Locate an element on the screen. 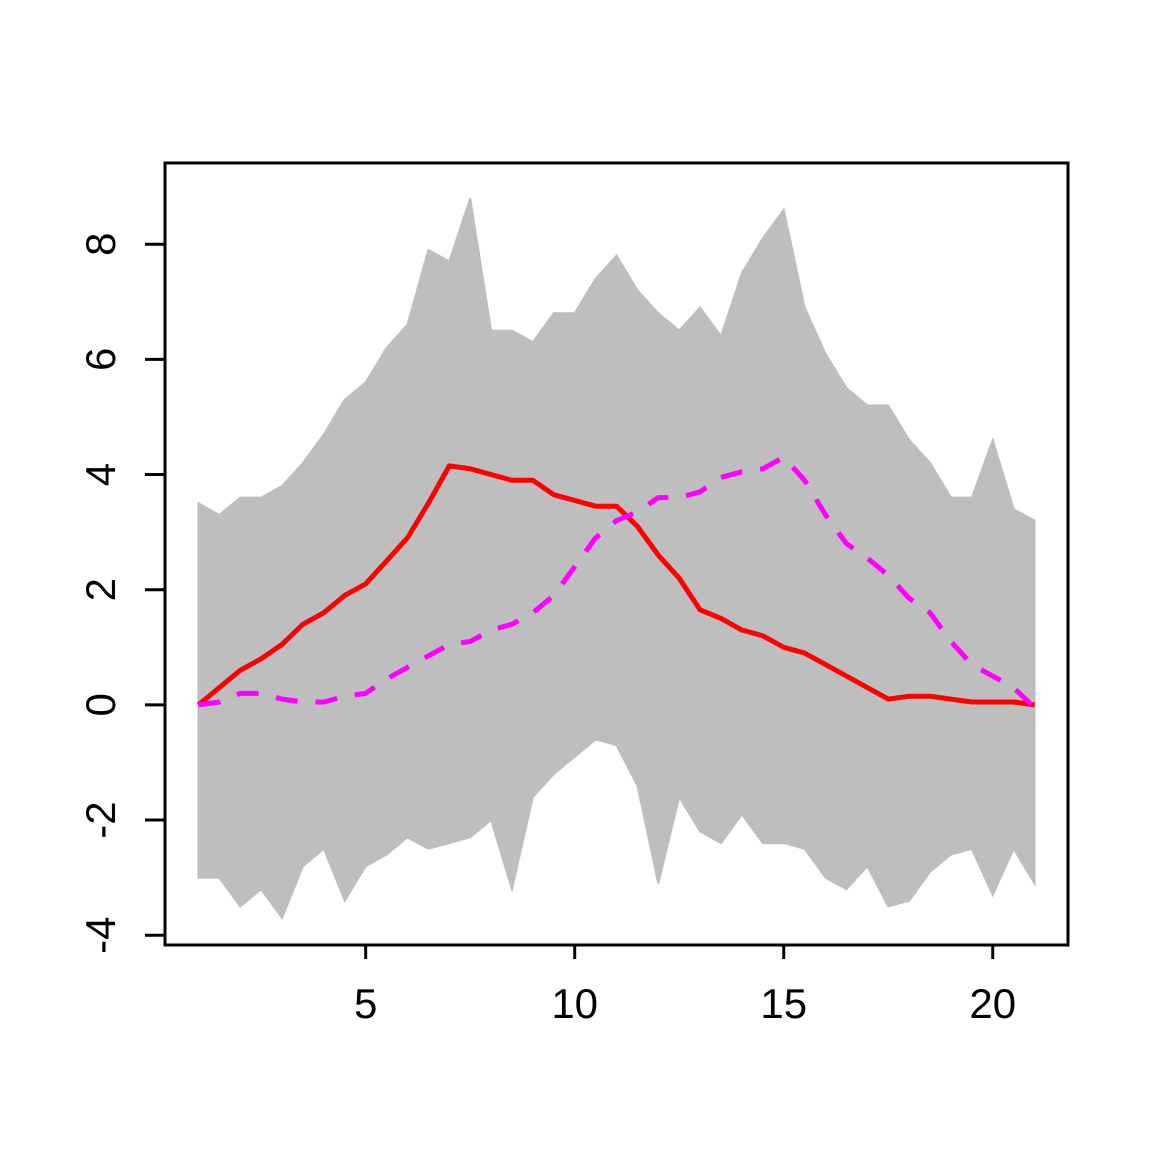 The height and width of the screenshot is (1150, 1153). y-tick-label: -4 is located at coordinates (100, 935).